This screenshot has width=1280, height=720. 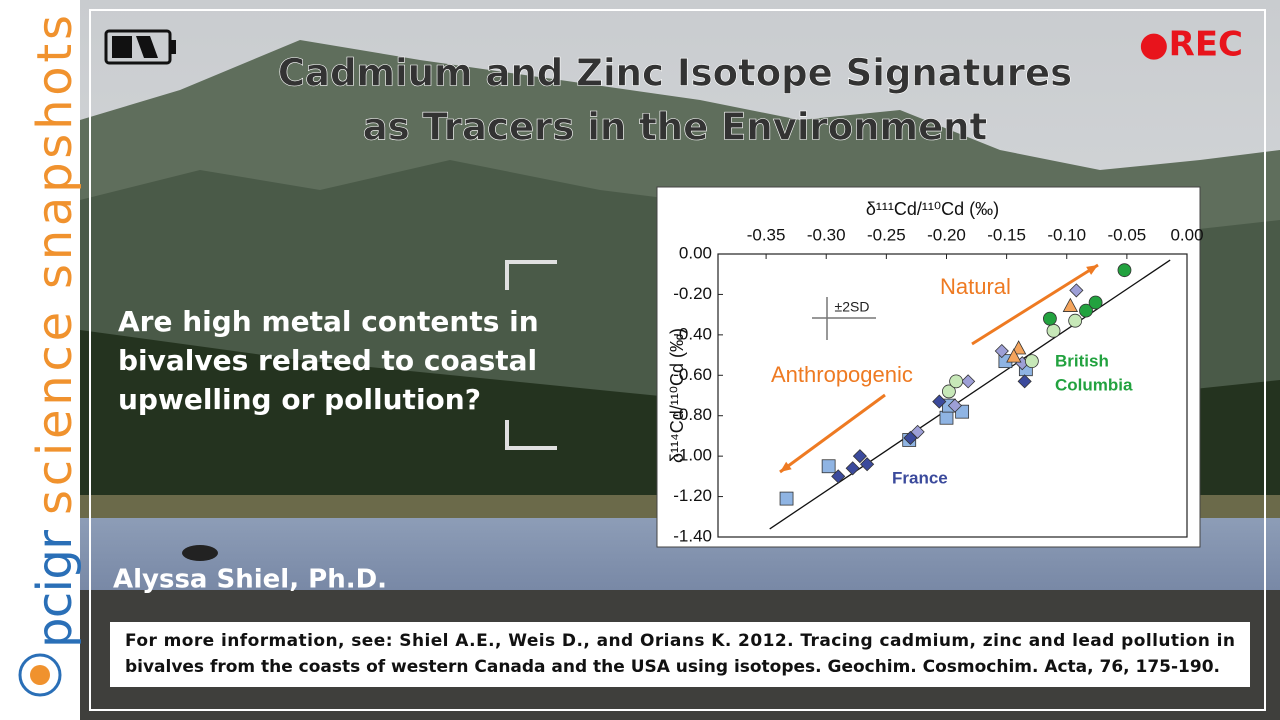 I want to click on logo, so click(x=40, y=675).